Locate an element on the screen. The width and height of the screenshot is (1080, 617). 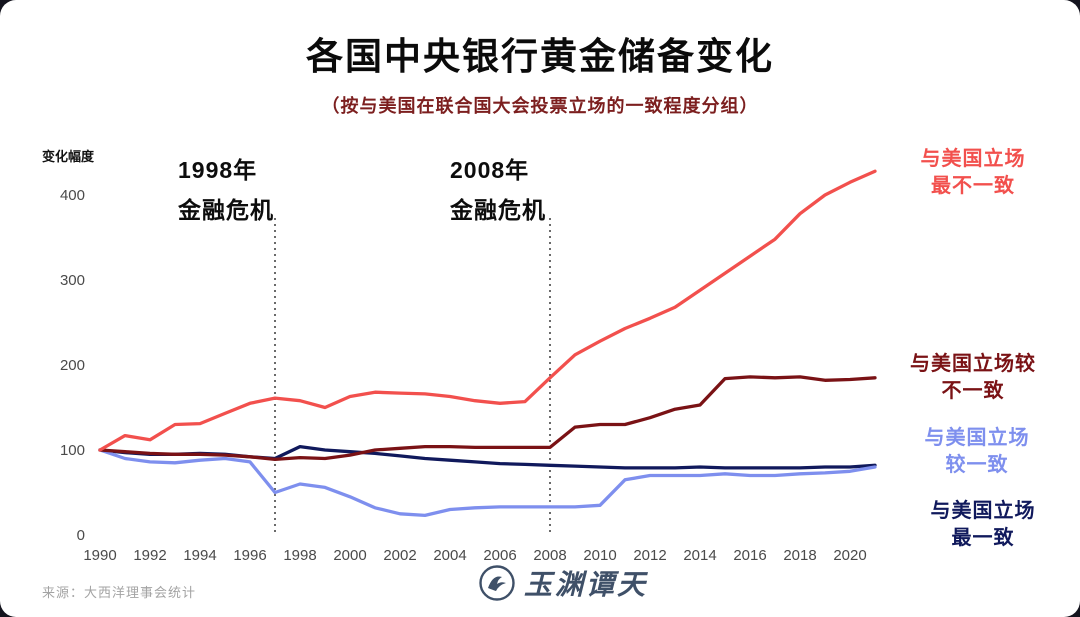
brand-logo: 玉渊谭天 is located at coordinates (563, 583).